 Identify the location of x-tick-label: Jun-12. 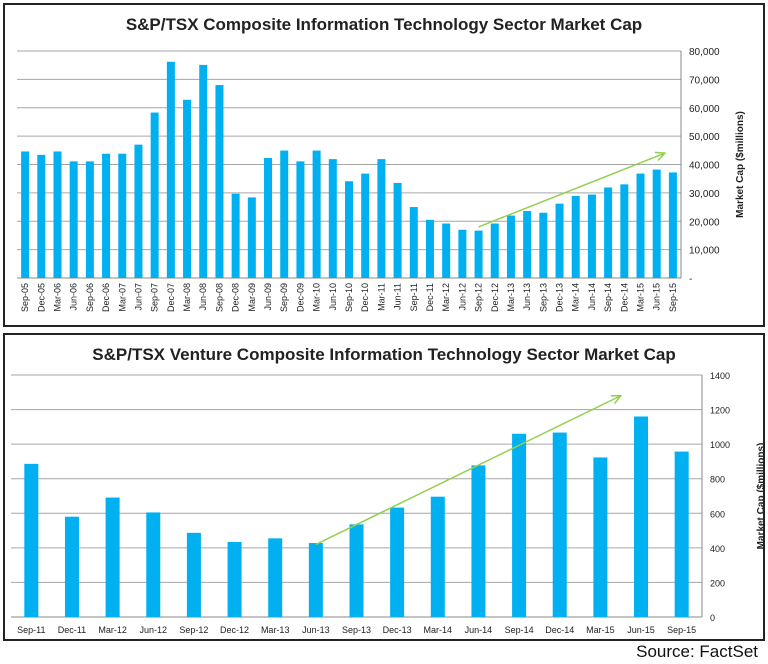
(462, 297).